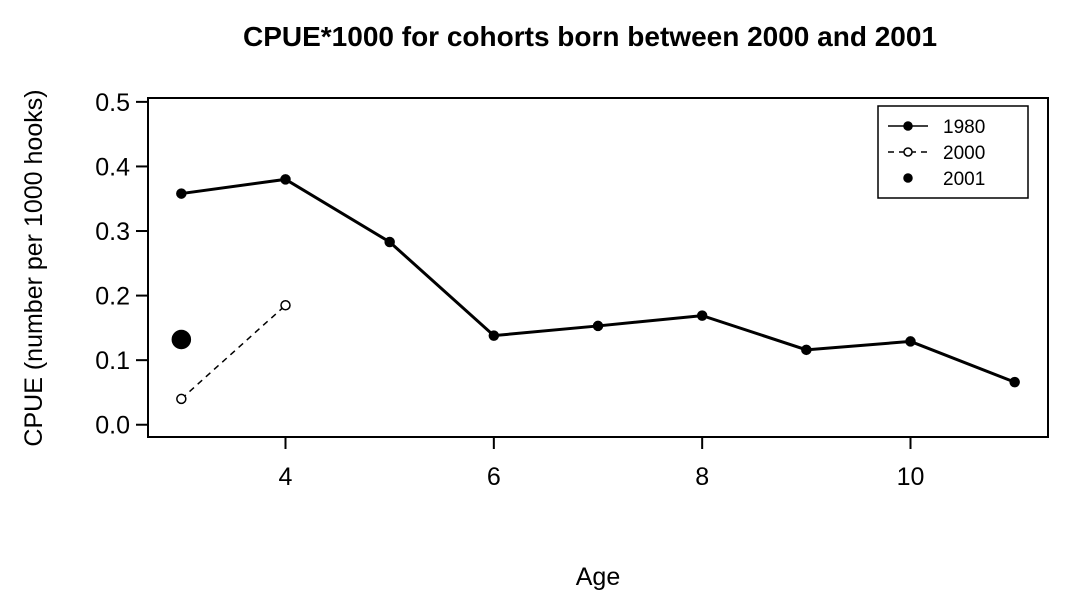 This screenshot has width=1073, height=599. What do you see at coordinates (34, 267) in the screenshot?
I see `y-axis-label: CPUE (number per 1000 hooks)` at bounding box center [34, 267].